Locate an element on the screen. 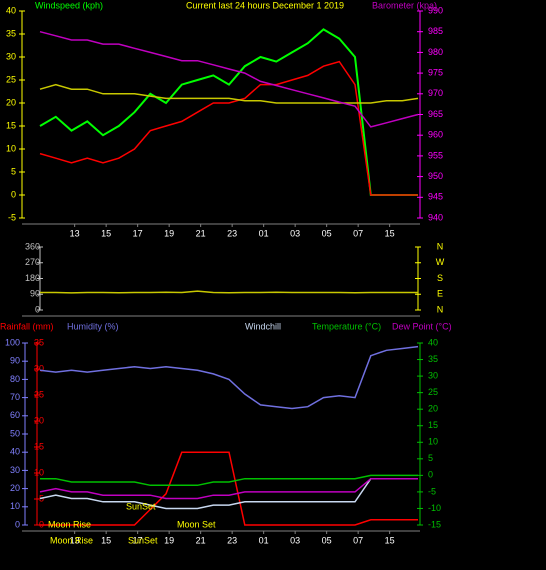  y-tick-label: 960 is located at coordinates (435, 135).